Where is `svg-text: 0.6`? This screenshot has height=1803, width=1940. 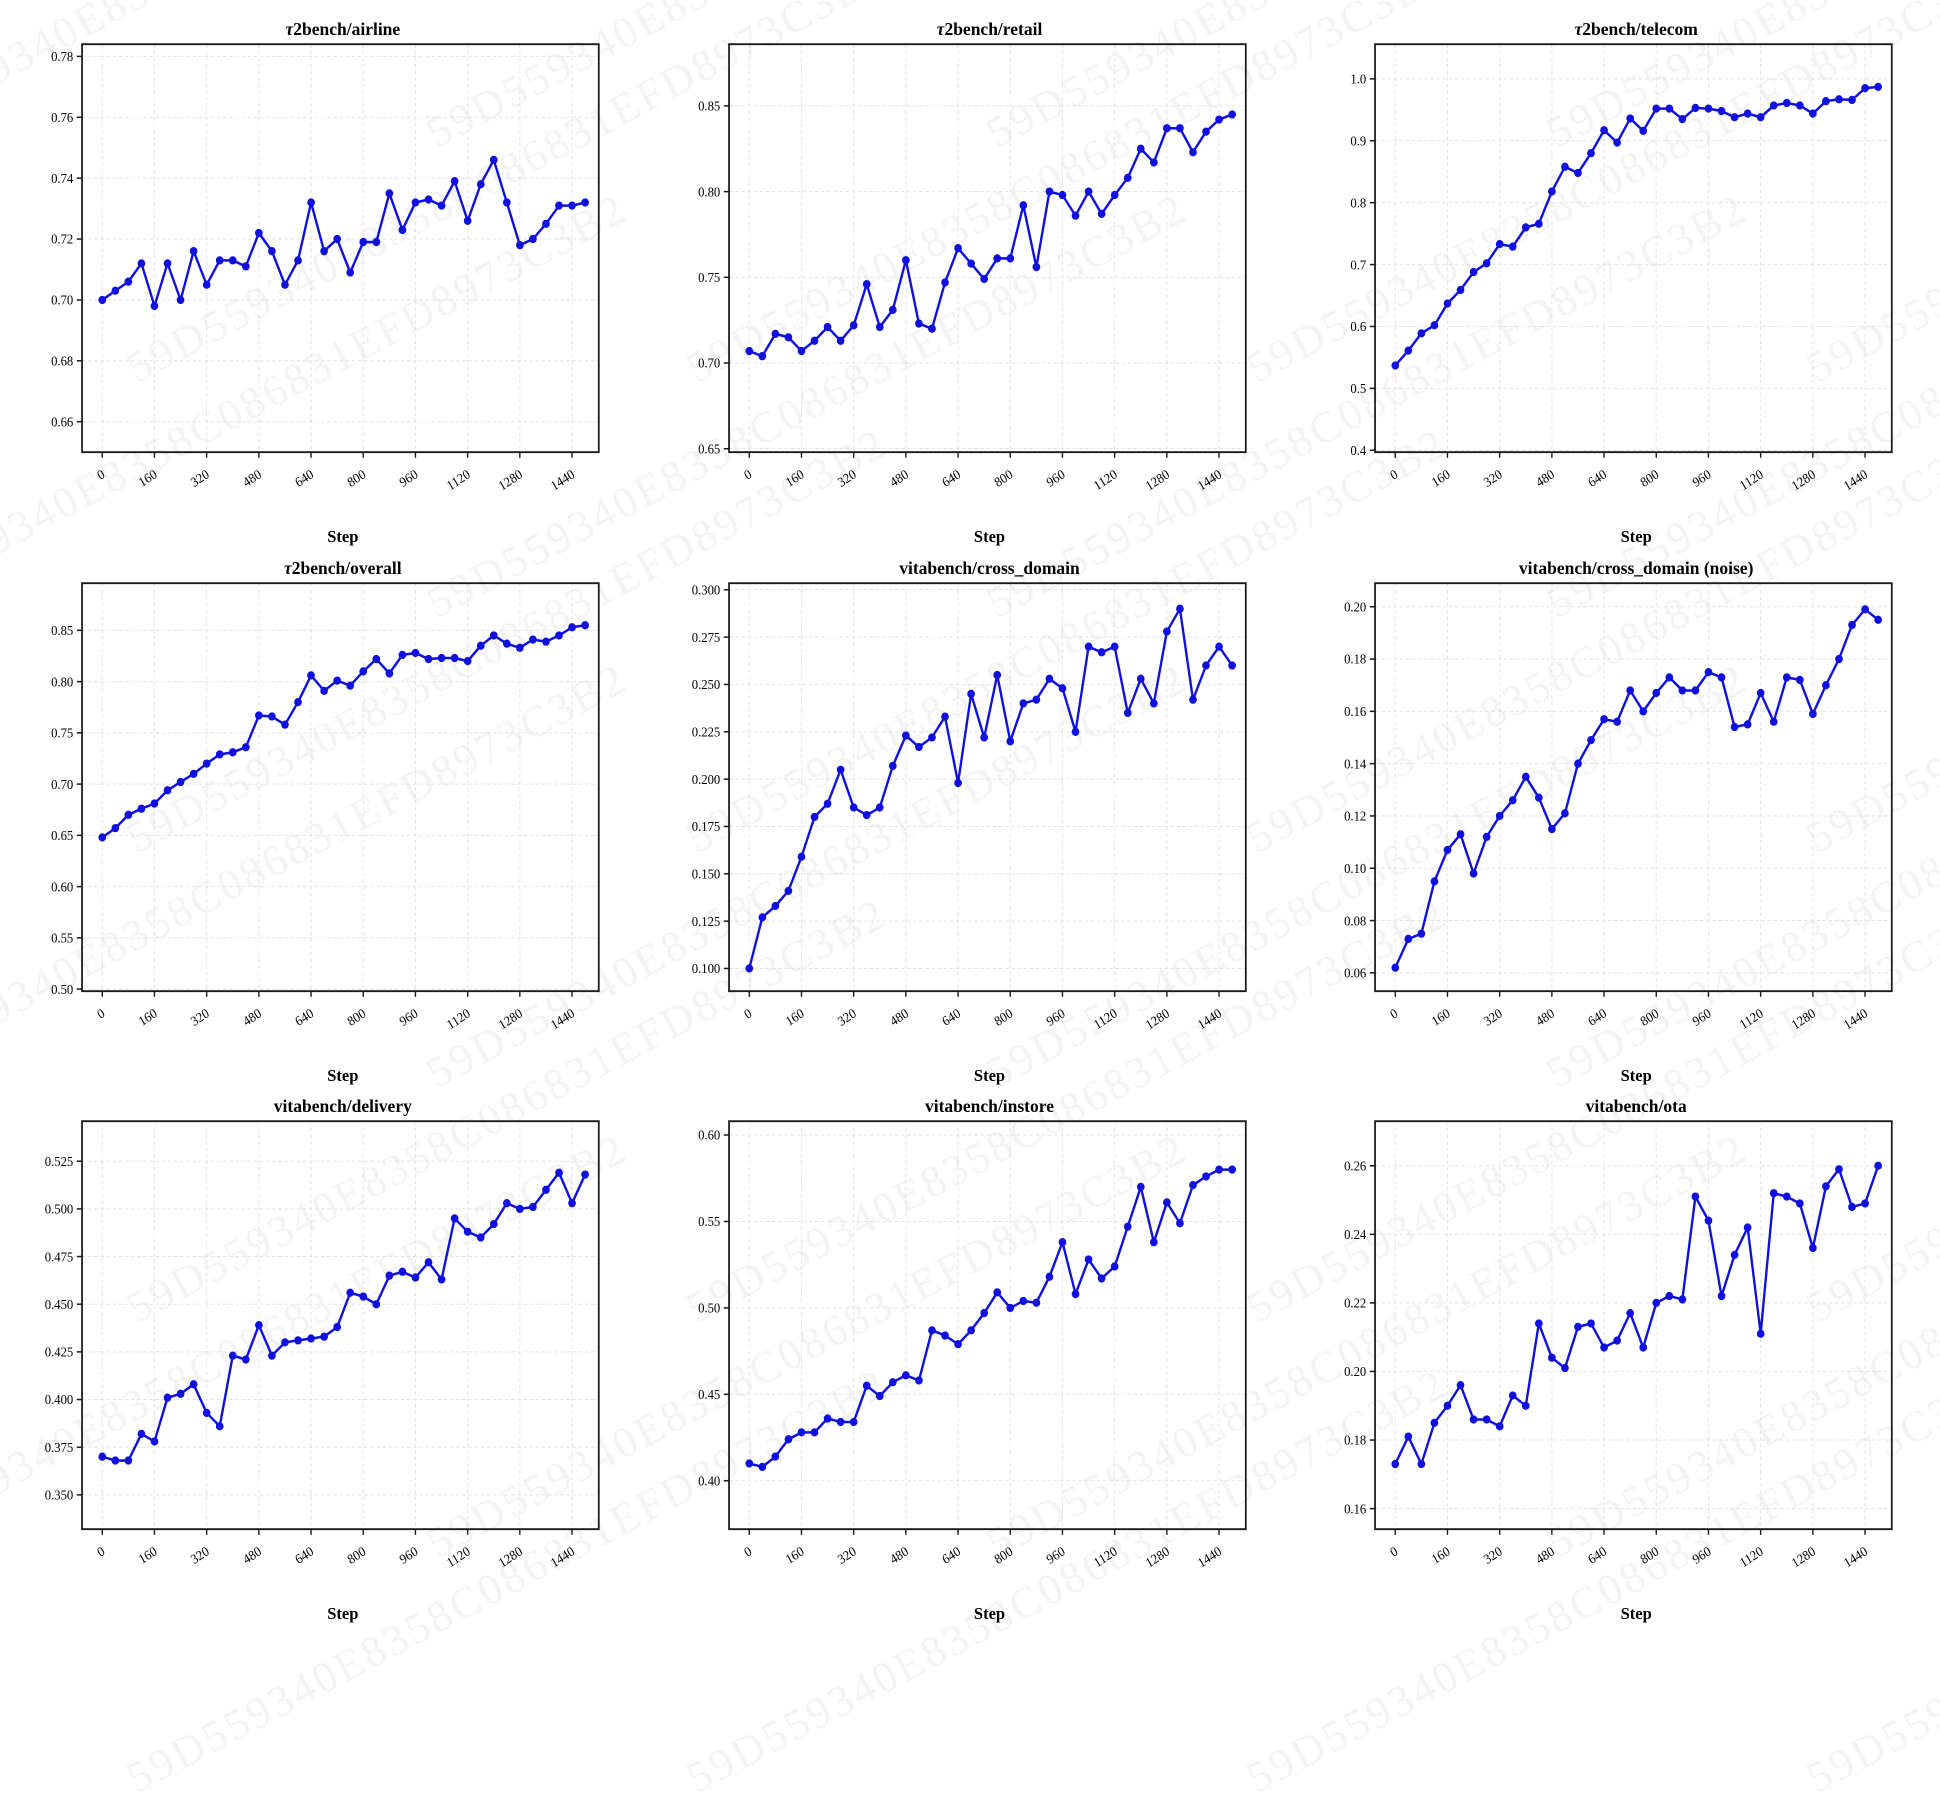 svg-text: 0.6 is located at coordinates (1359, 327).